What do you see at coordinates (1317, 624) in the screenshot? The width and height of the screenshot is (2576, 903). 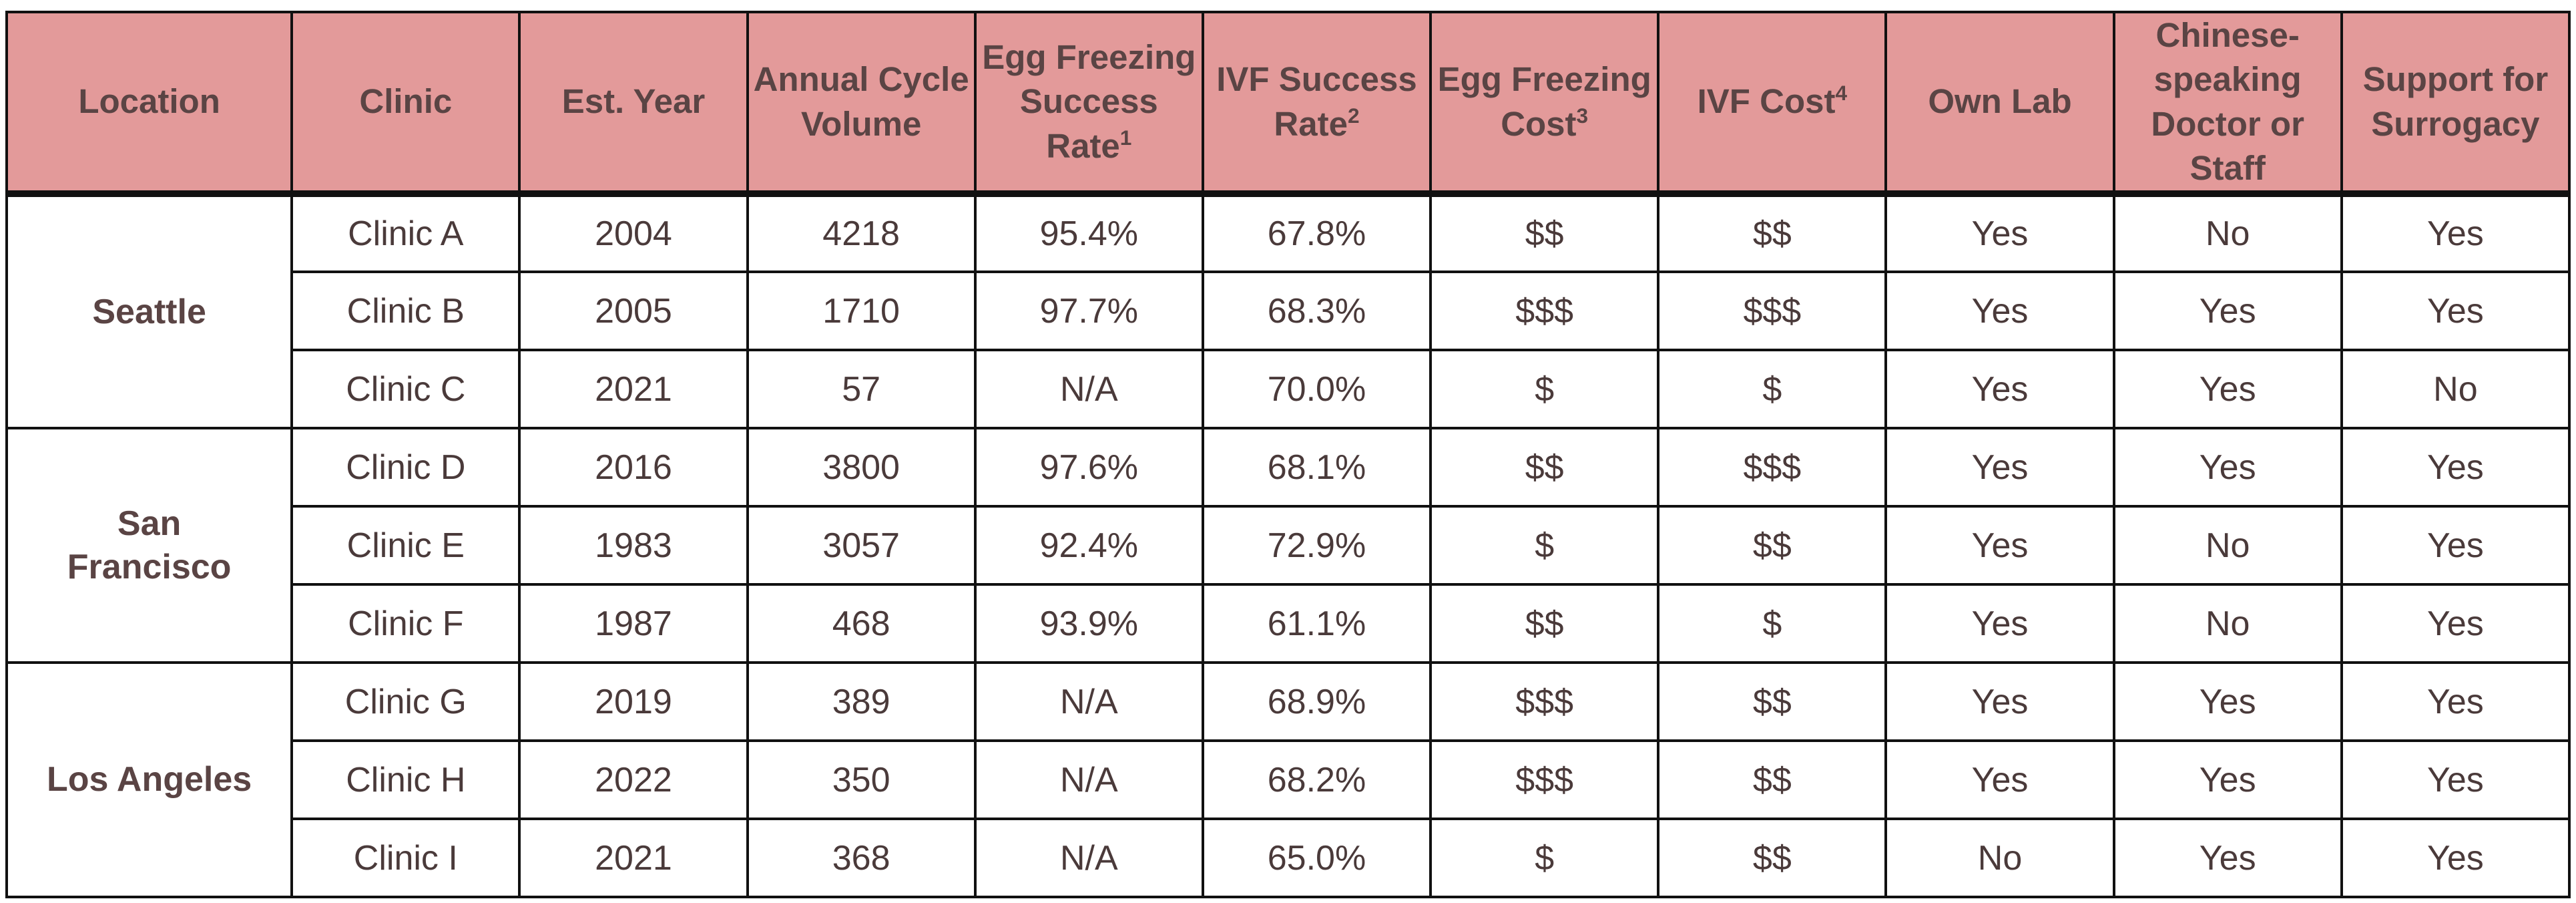 I see `table-cell-ivf-success-rate: 61.1%` at bounding box center [1317, 624].